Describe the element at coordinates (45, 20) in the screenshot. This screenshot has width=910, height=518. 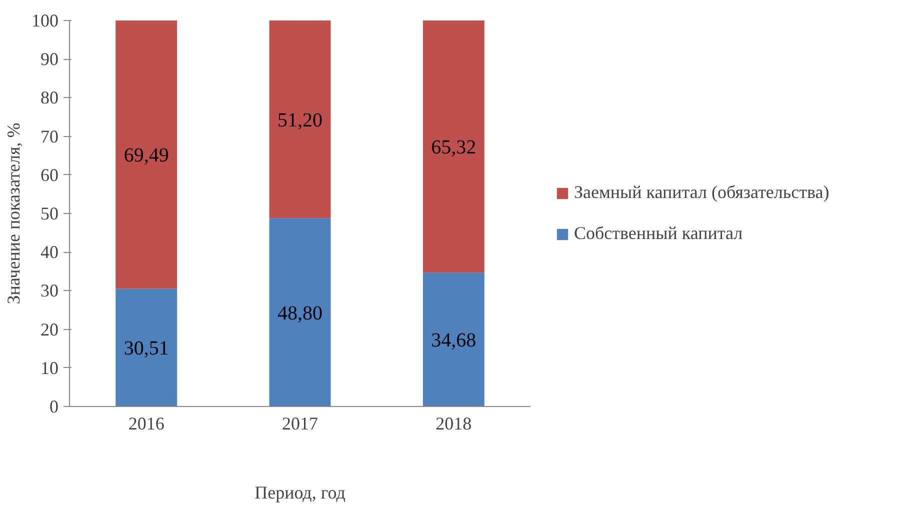
I see `y-tick-label: 100` at that location.